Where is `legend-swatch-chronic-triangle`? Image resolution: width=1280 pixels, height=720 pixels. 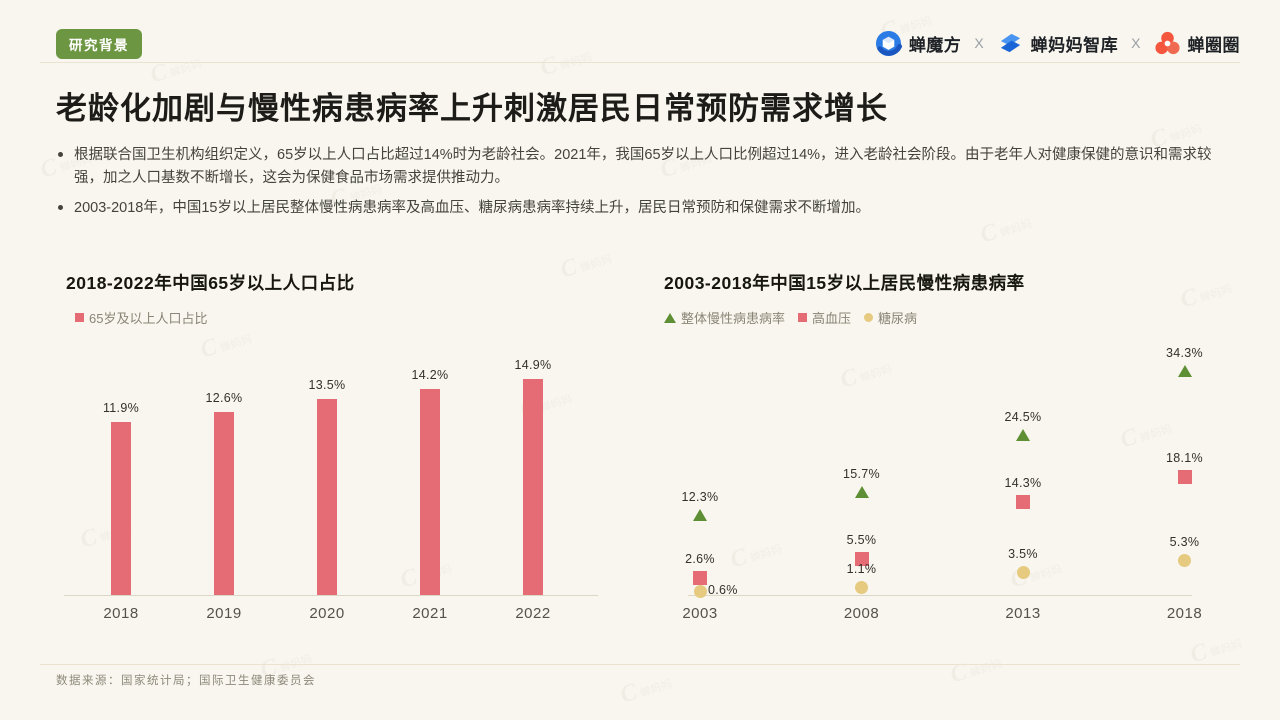
legend-swatch-chronic-triangle is located at coordinates (670, 317).